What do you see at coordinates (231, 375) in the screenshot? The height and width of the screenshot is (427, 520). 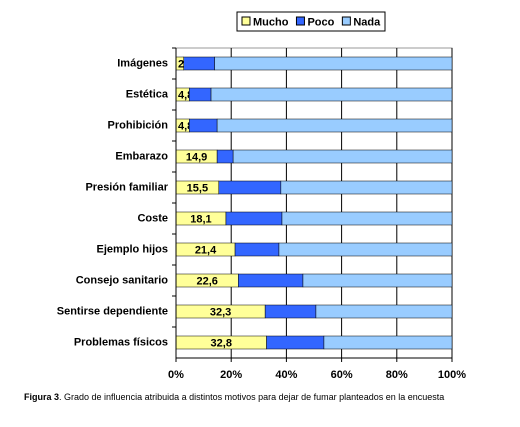 I see `x-tick-label: 20%` at bounding box center [231, 375].